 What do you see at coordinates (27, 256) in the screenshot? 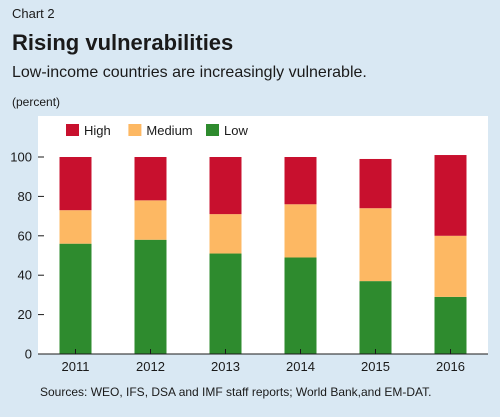
I see `y-axis: 0 20 40 60 80 100` at bounding box center [27, 256].